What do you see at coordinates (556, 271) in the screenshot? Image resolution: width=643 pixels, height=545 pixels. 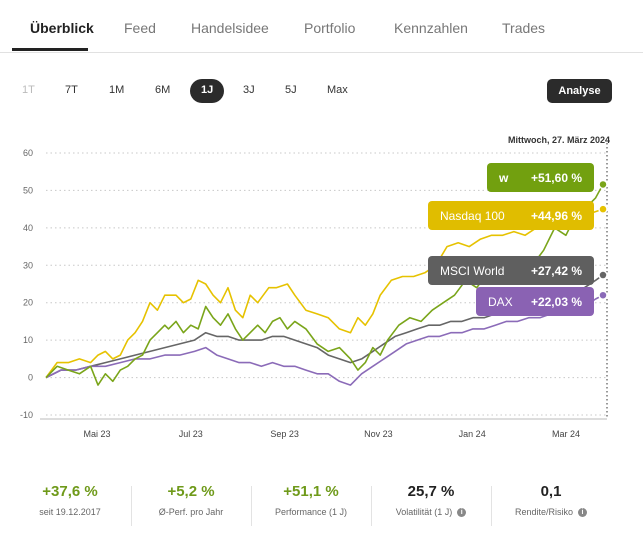 I see `series-value-label: +27,42 %` at bounding box center [556, 271].